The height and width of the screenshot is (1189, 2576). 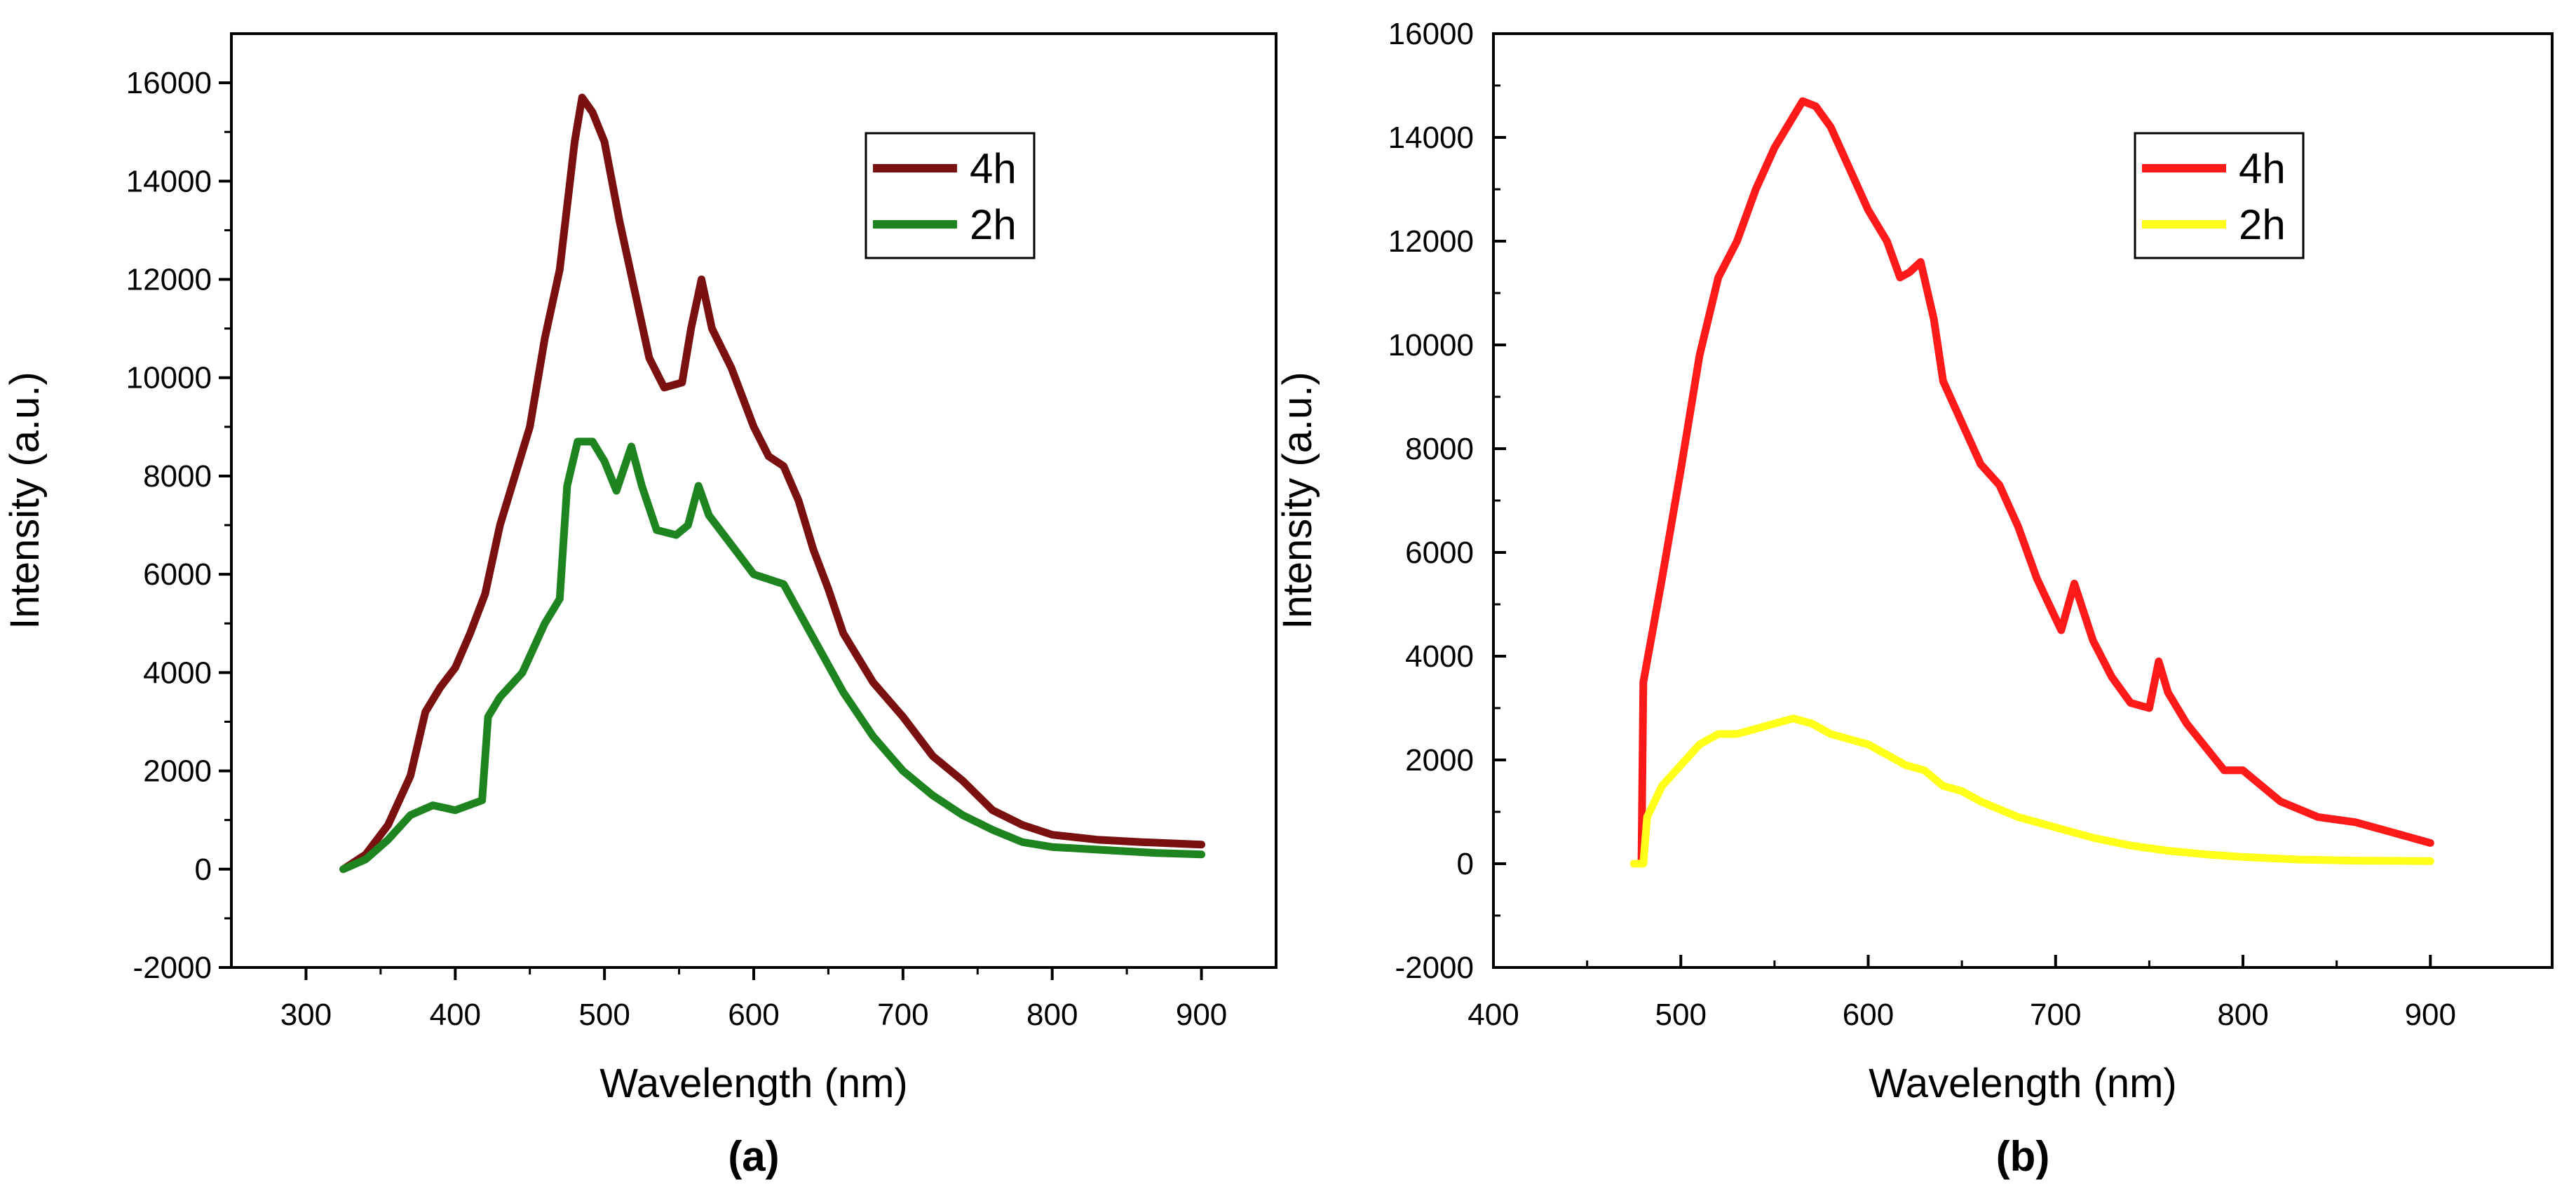 I want to click on panel-label: (b), so click(x=2023, y=1156).